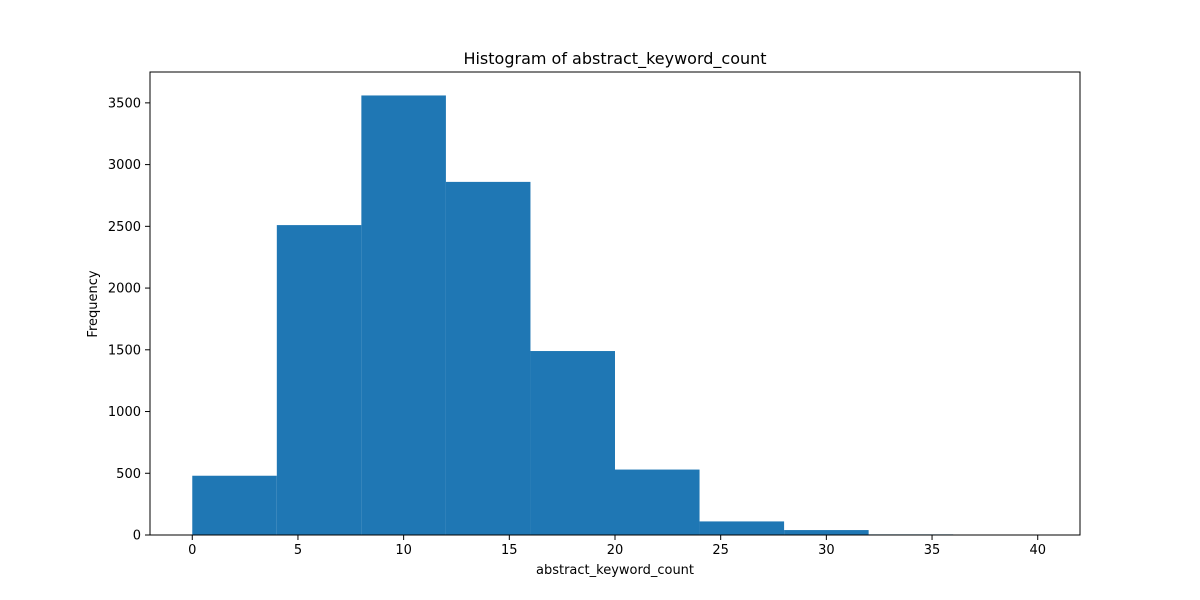 The width and height of the screenshot is (1200, 600). Describe the element at coordinates (124, 289) in the screenshot. I see `y-tick-label: 2000` at that location.